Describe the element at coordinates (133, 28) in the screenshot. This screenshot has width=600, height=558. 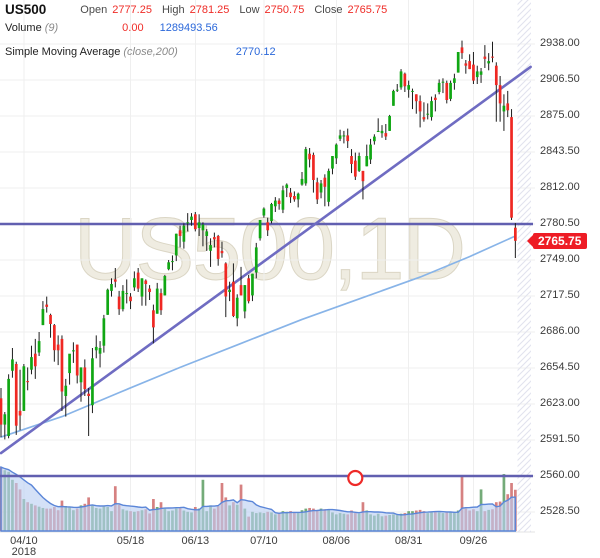
I see `volume-current-value: 0.00` at that location.